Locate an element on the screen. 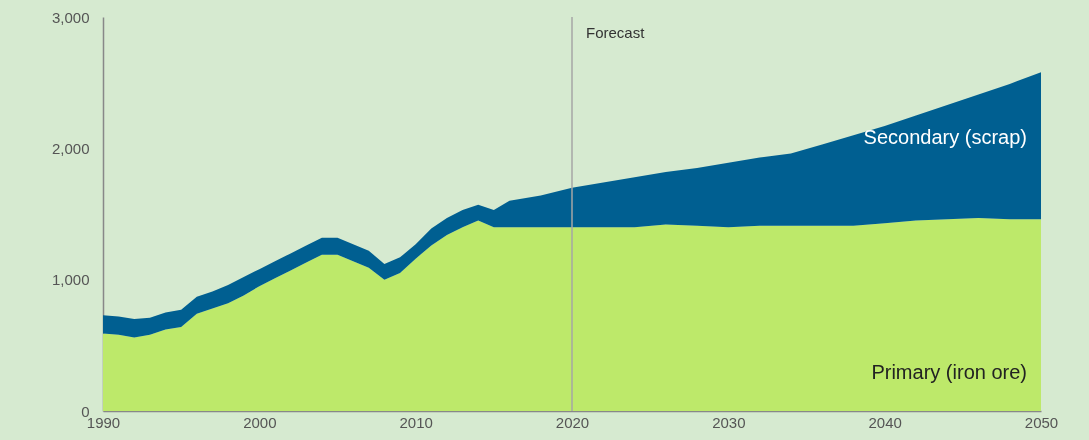 Image resolution: width=1089 pixels, height=440 pixels. ref-line-label: Forecast is located at coordinates (616, 32).